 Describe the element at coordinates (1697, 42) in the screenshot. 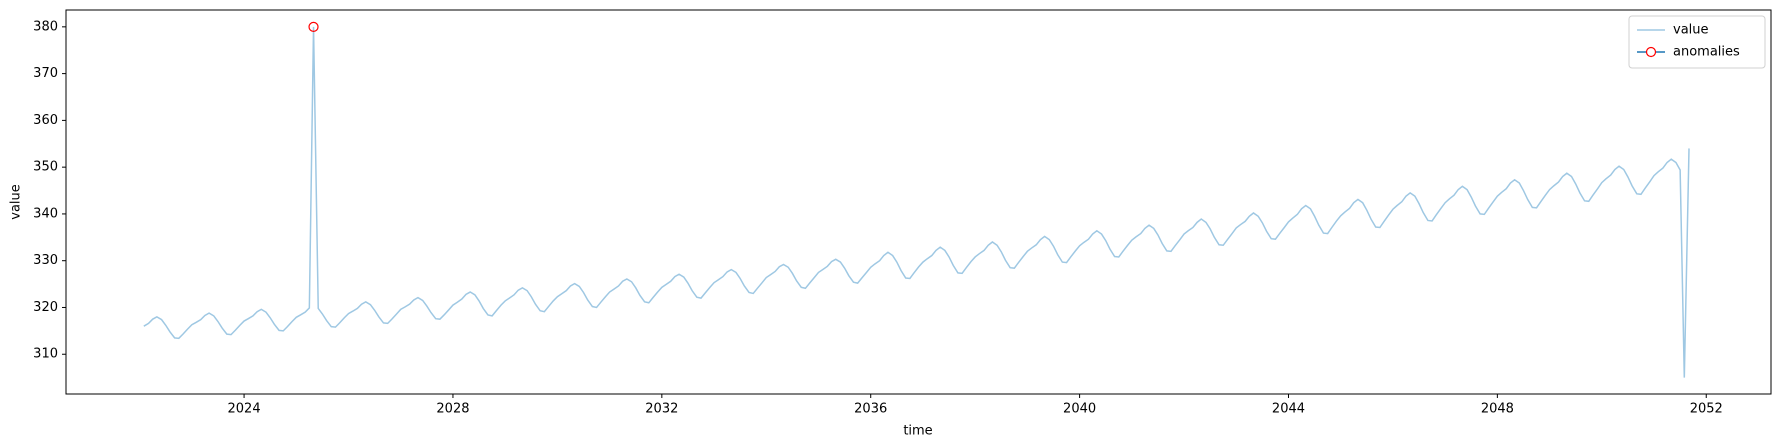

I see `legend-box` at that location.